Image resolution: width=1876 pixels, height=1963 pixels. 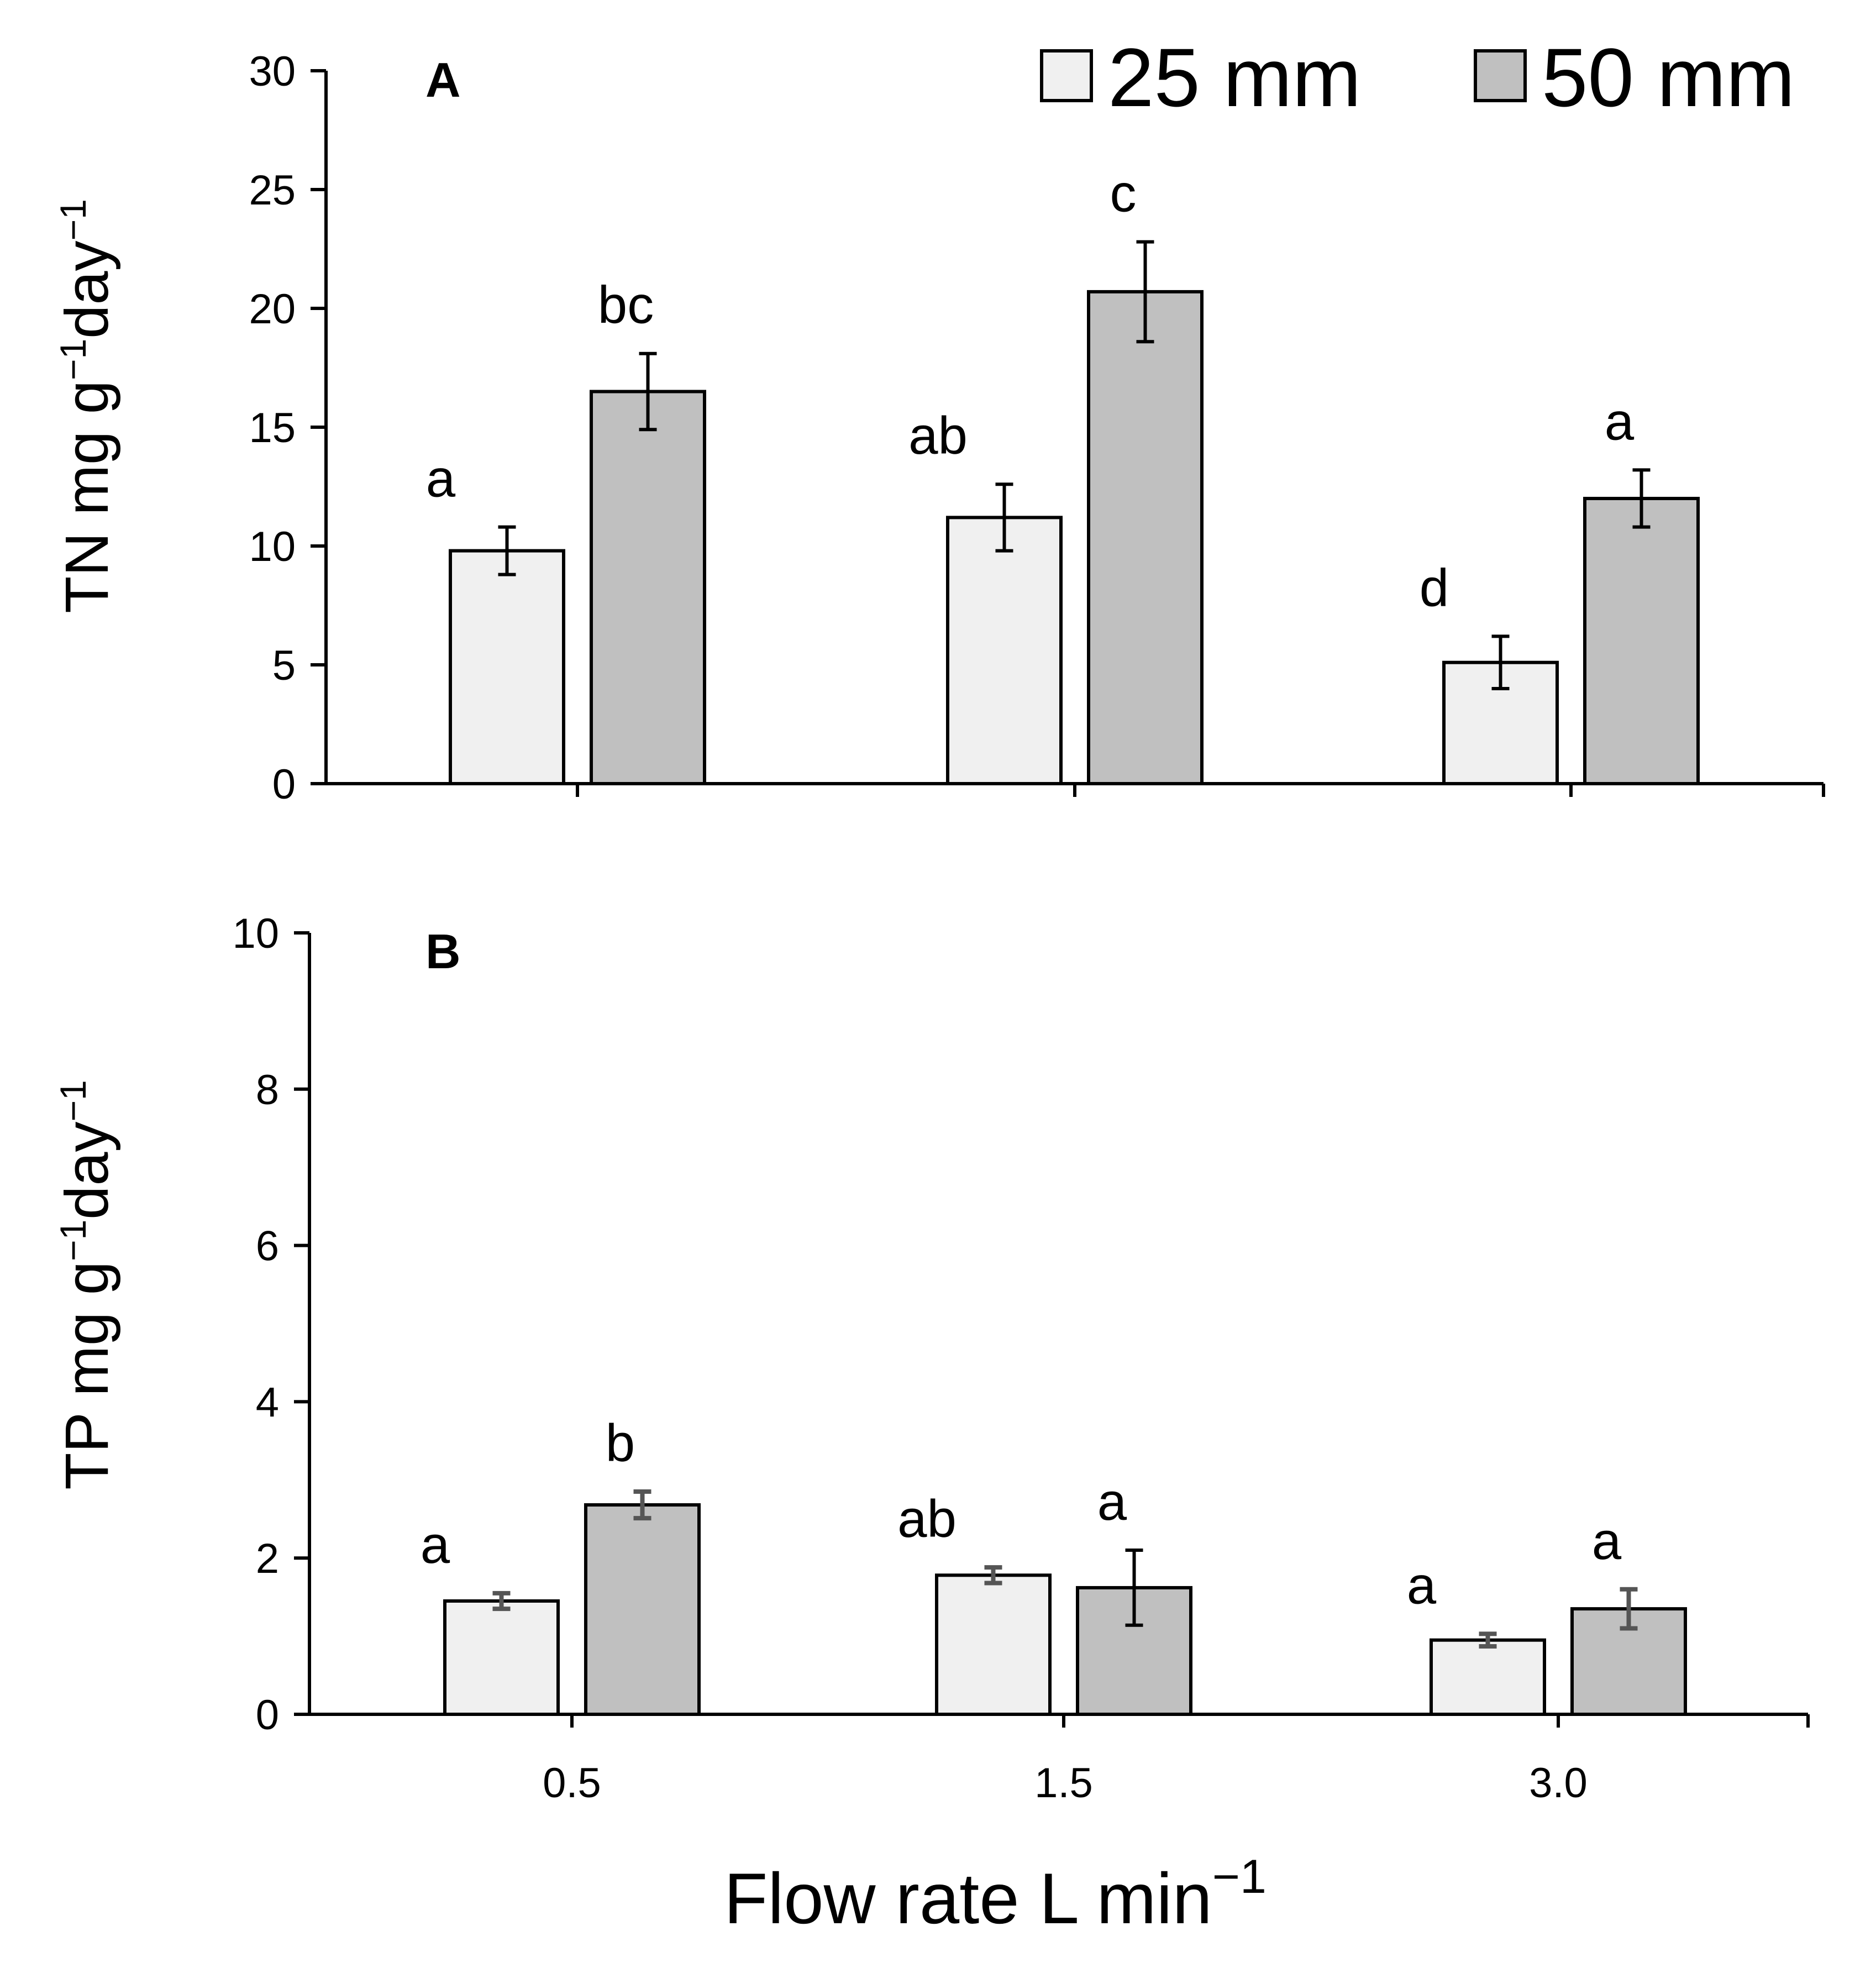 I want to click on y-axis-title-tn-sup1: −1, so click(x=72, y=359).